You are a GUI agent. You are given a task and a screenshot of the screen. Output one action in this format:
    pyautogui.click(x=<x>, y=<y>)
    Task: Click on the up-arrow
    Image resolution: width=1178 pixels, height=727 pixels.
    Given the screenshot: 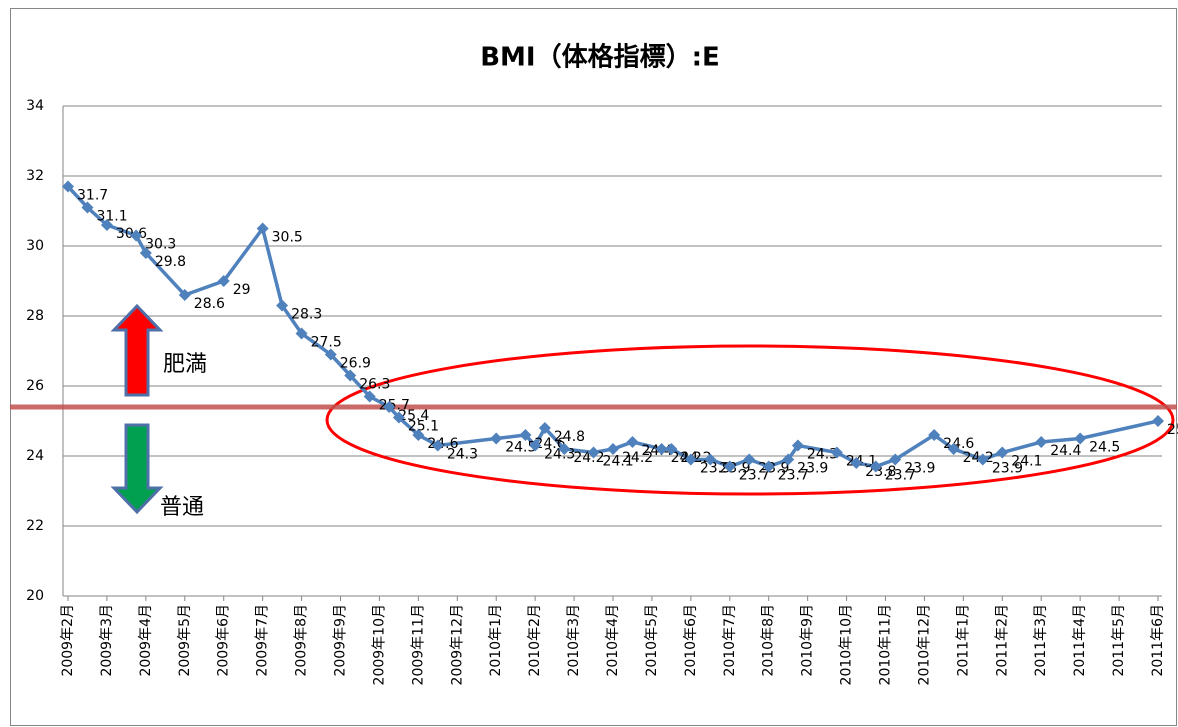 What is the action you would take?
    pyautogui.click(x=137, y=350)
    